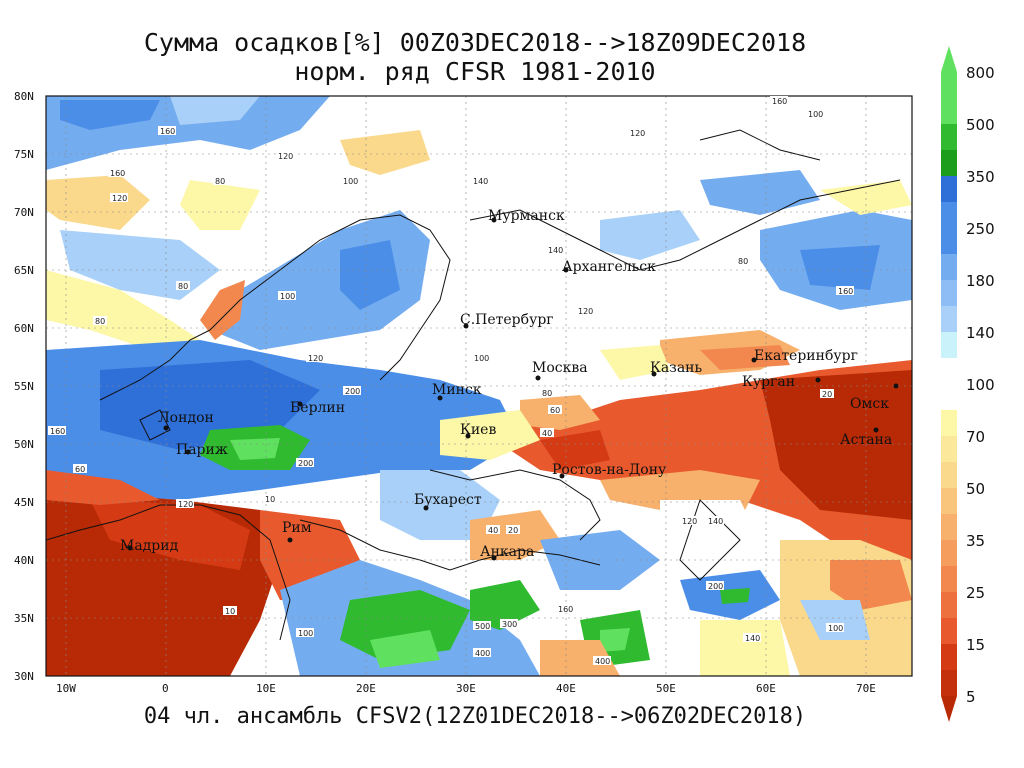 This screenshot has height=768, width=1024. I want to click on lon-tick: 30E, so click(466, 688).